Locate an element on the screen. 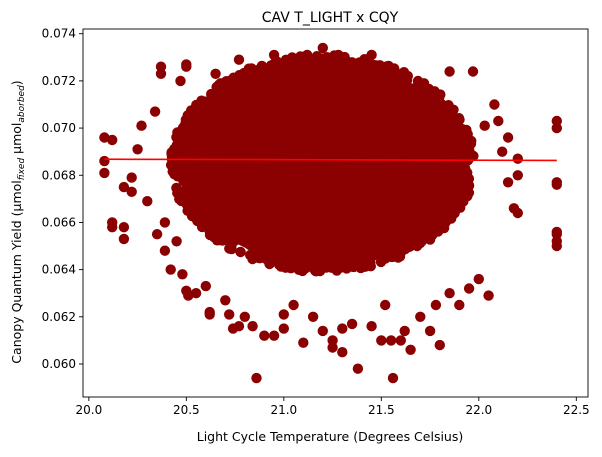  y-label-sub-fixed: fixed is located at coordinates (22, 169).